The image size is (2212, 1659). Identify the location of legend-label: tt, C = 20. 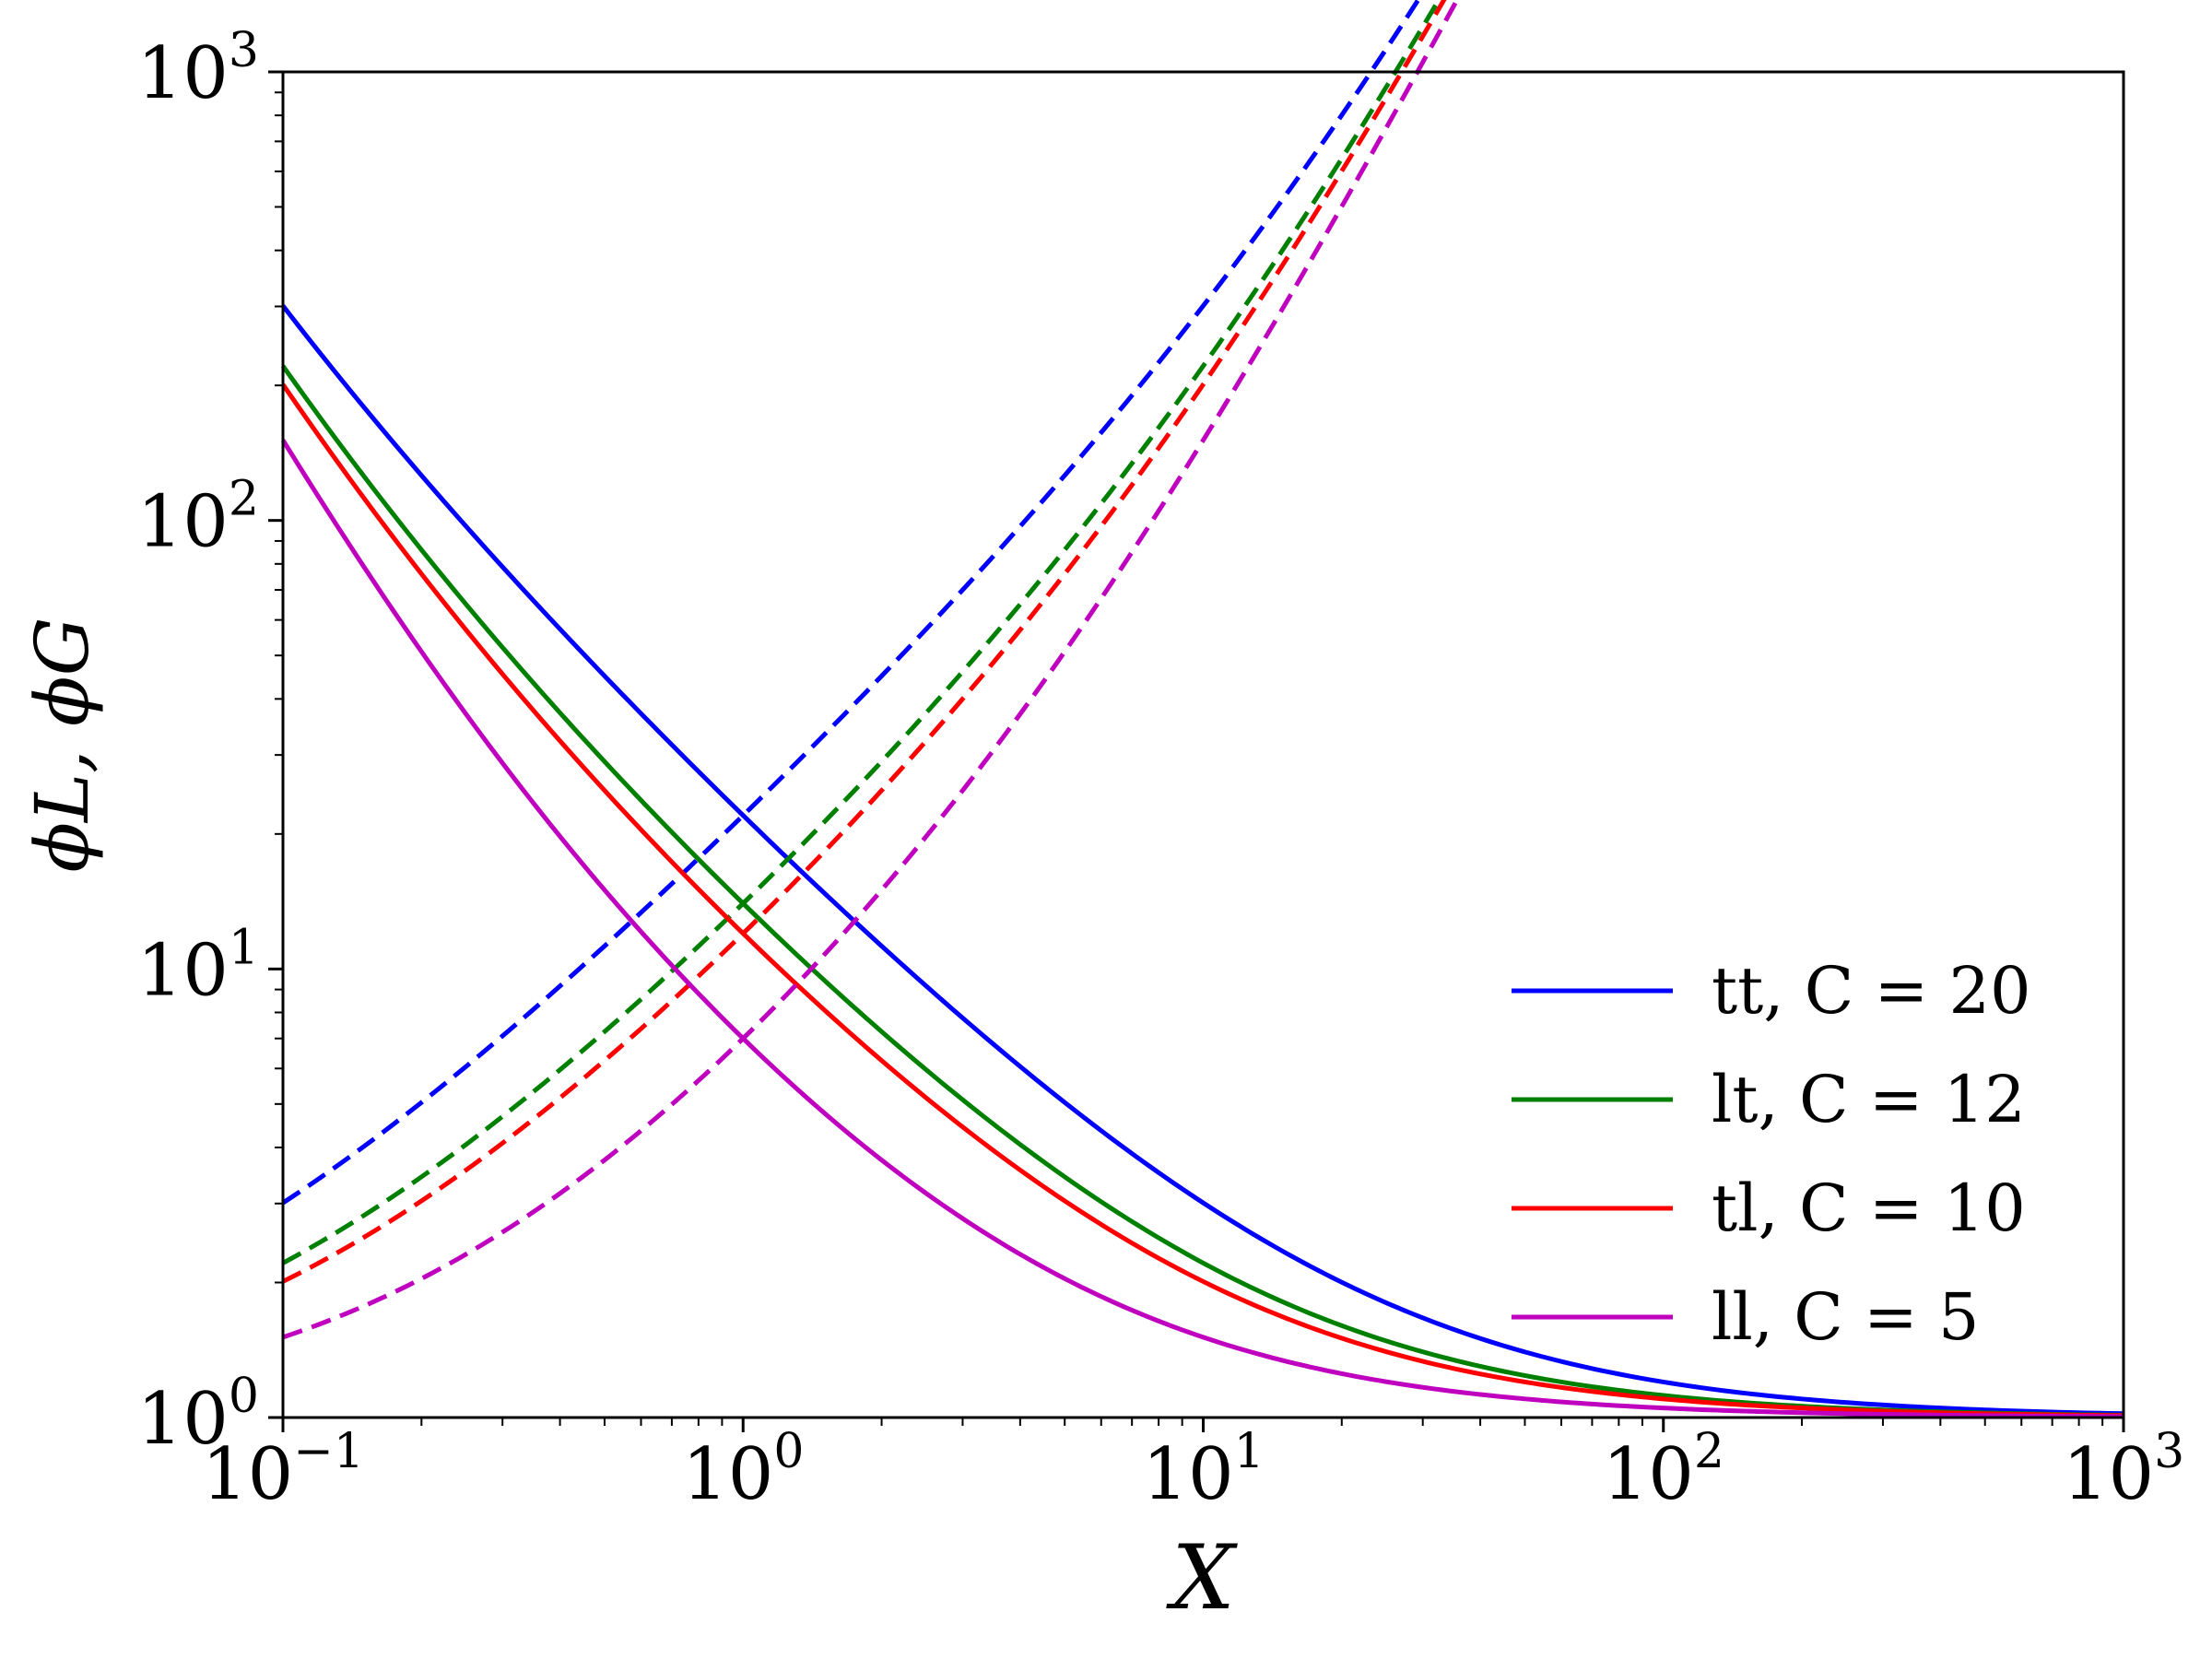
(1871, 991).